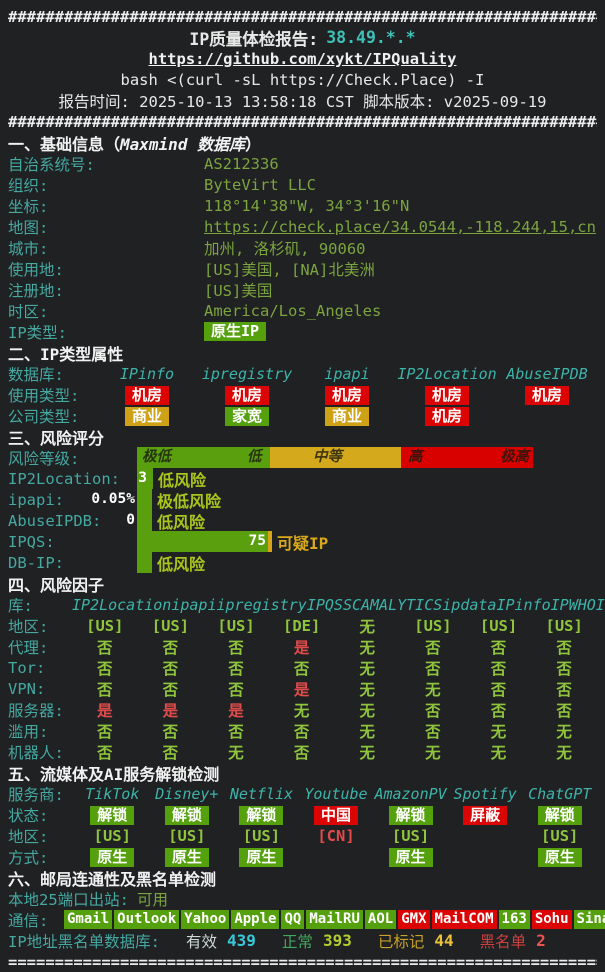 The width and height of the screenshot is (605, 972). What do you see at coordinates (88, 919) in the screenshot?
I see `mail-badge-gmail: Gmail` at bounding box center [88, 919].